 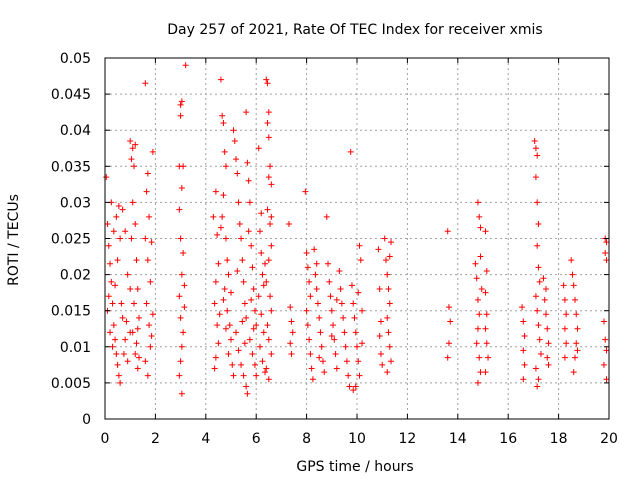 What do you see at coordinates (71, 312) in the screenshot?
I see `y-tick-label: 0.015` at bounding box center [71, 312].